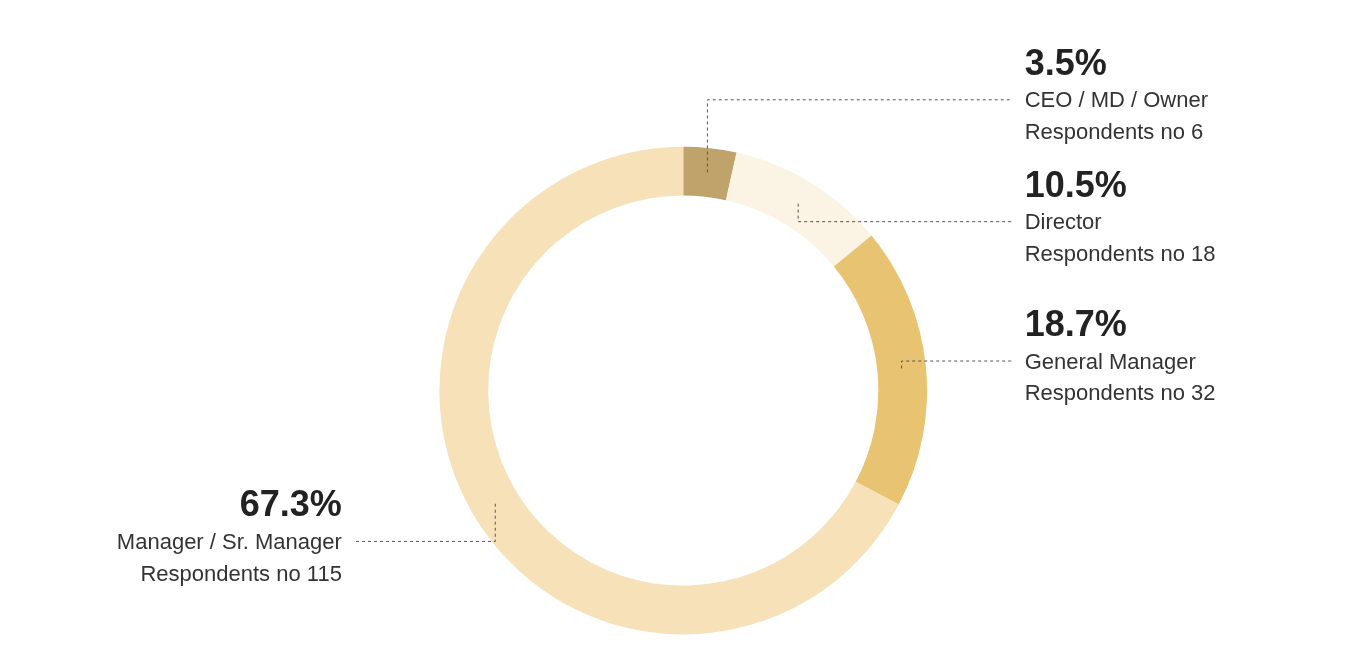  I want to click on text: 18.7%, so click(1075, 323).